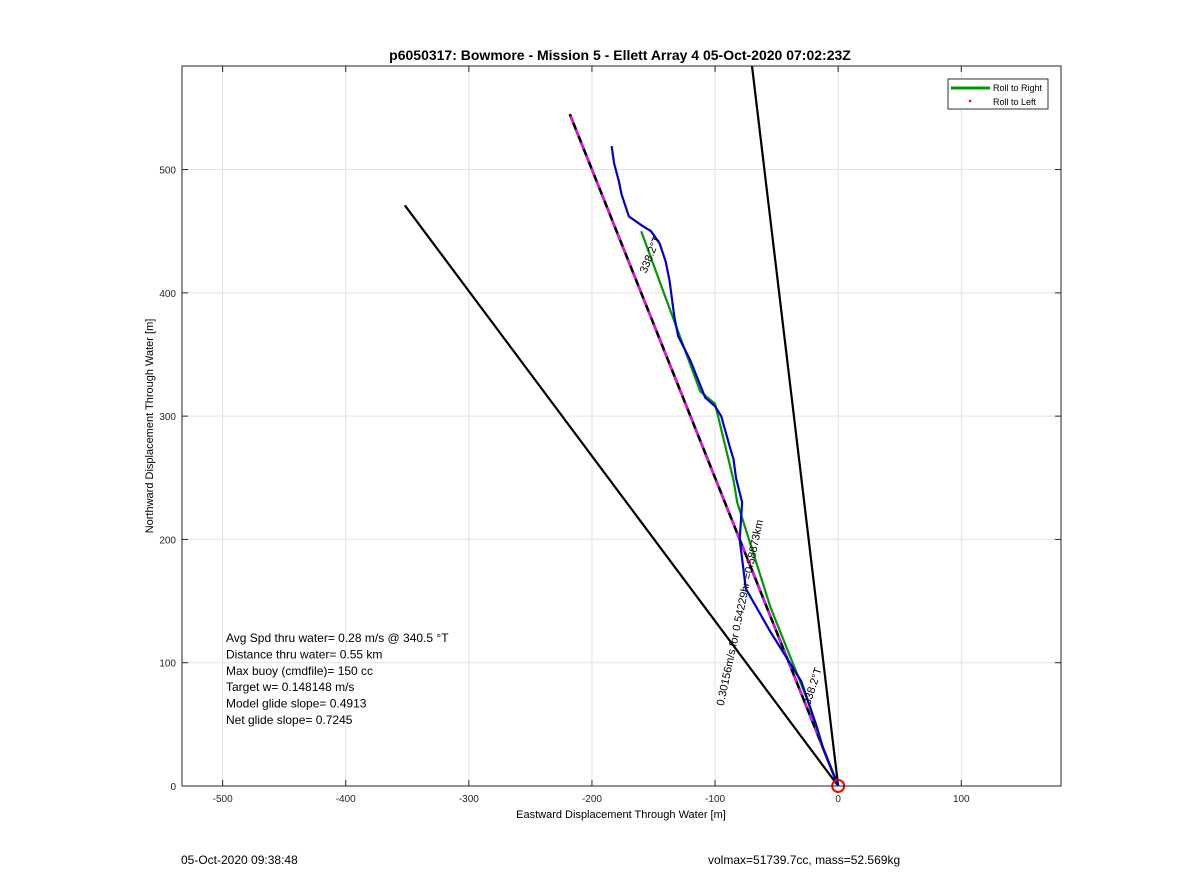 The width and height of the screenshot is (1200, 885). What do you see at coordinates (150, 426) in the screenshot?
I see `y-axis-label: Northward Displacement Through Water [m]` at bounding box center [150, 426].